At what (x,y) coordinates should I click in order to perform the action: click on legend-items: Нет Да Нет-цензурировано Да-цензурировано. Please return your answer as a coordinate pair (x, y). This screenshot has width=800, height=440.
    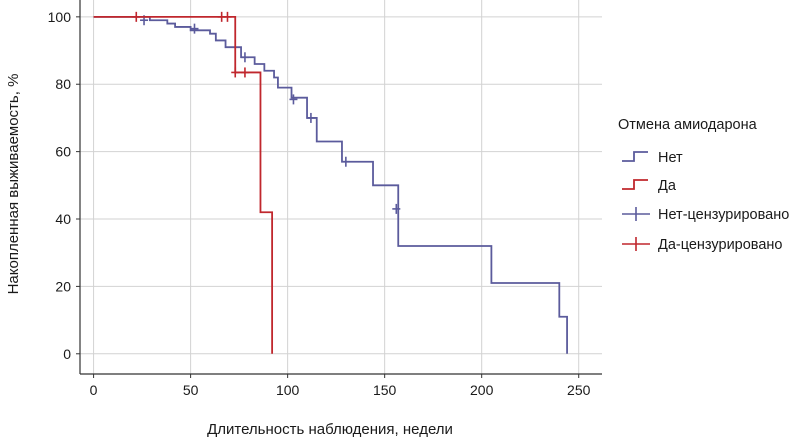
    Looking at the image, I should click on (705, 201).